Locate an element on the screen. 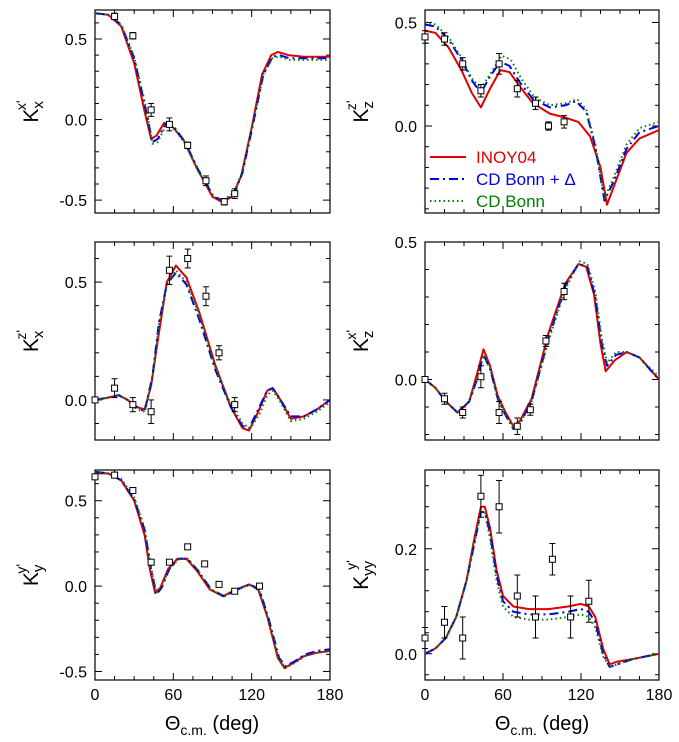 The height and width of the screenshot is (742, 679). legend-item-1: INOY04 is located at coordinates (483, 157).